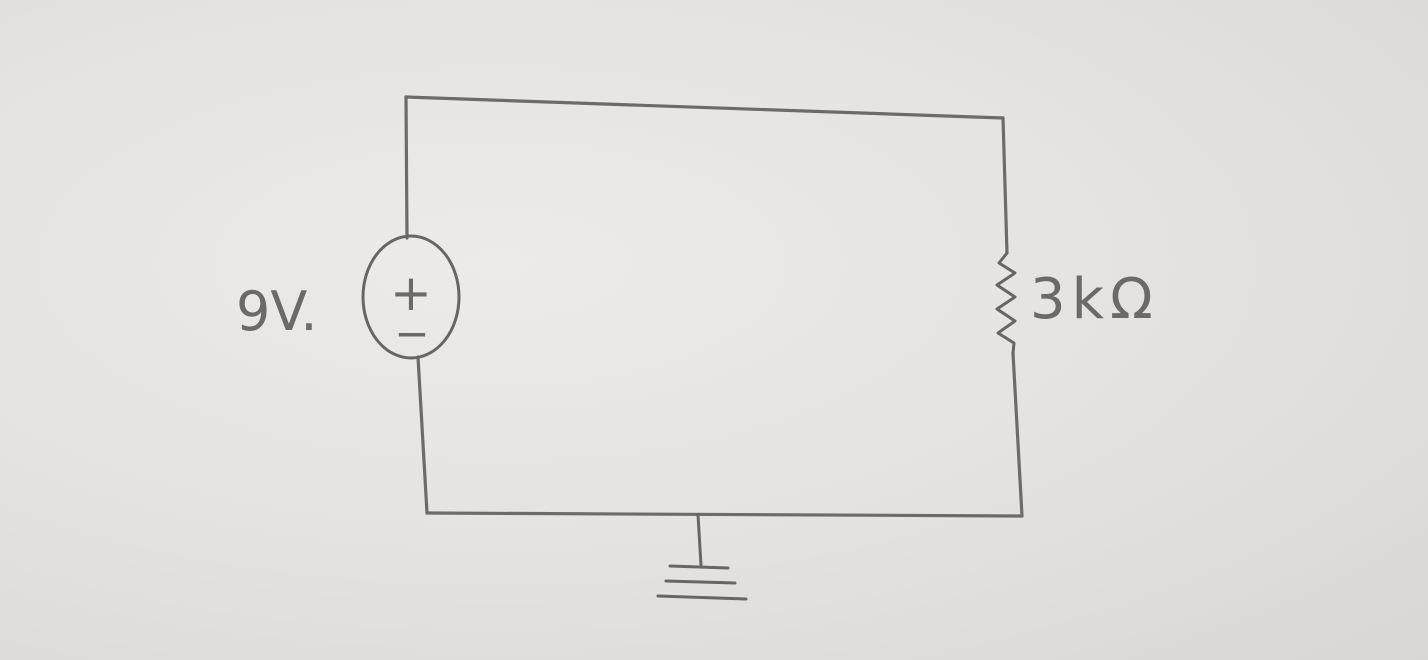 This screenshot has height=660, width=1428. I want to click on source-minus-sign: −, so click(411, 333).